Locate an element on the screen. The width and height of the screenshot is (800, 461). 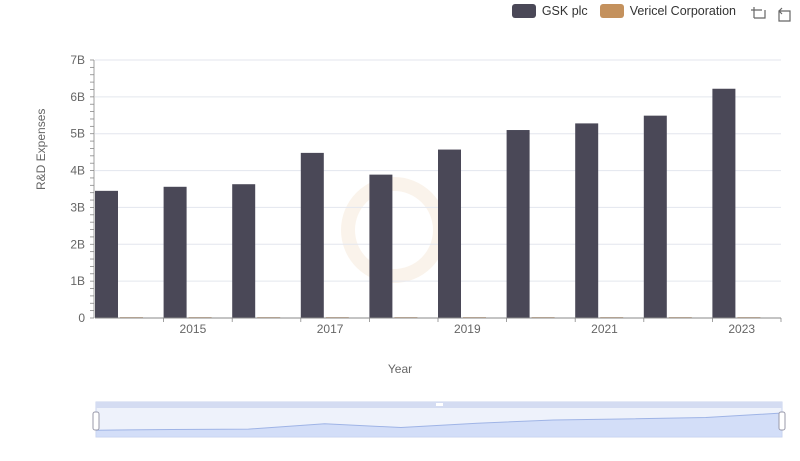
restore-icon is located at coordinates (784, 14).